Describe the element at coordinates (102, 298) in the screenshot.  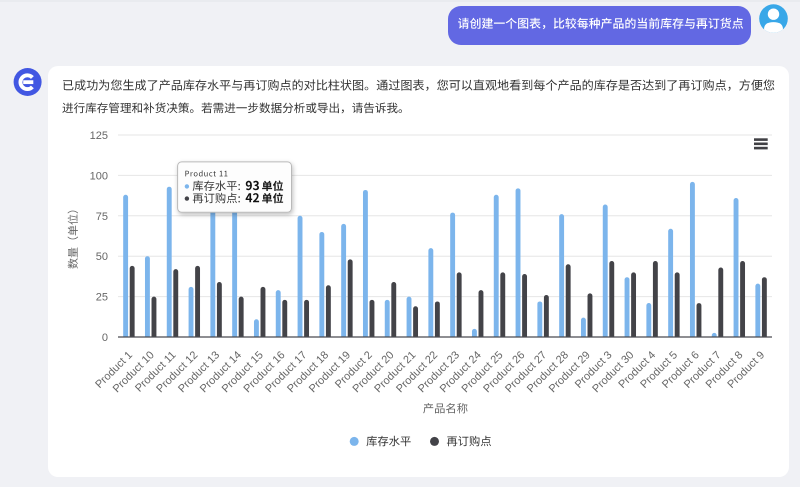
I see `svg-text: 25` at that location.